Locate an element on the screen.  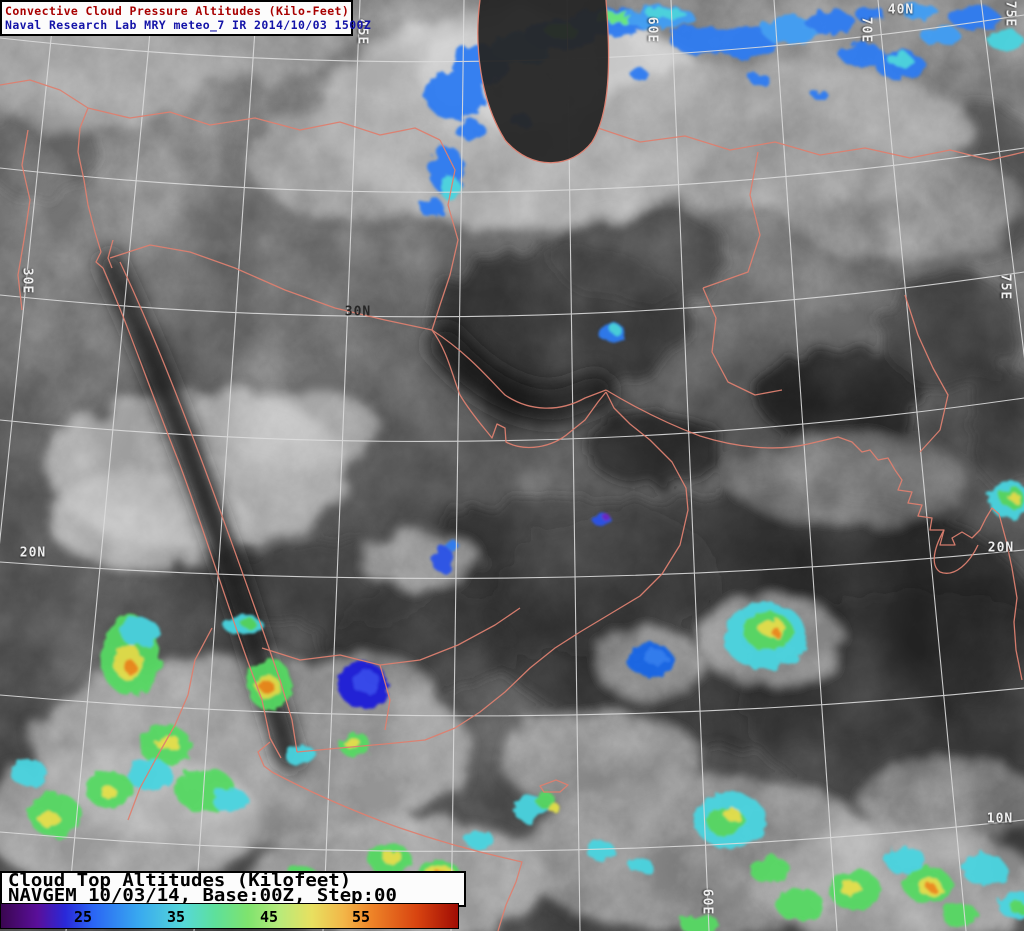
colorbar: 25 35 45 55 is located at coordinates (229, 916).